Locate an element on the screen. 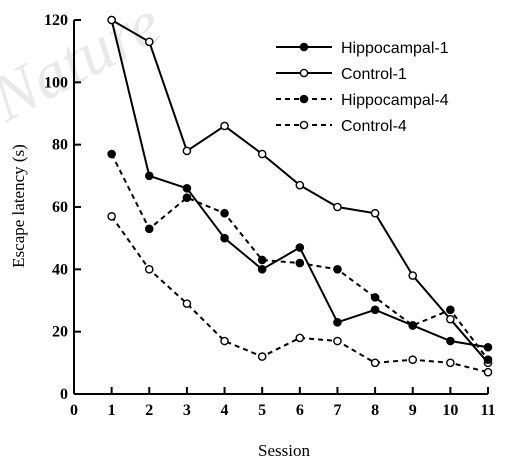 The image size is (505, 469). x-tick-label: 4 is located at coordinates (225, 410).